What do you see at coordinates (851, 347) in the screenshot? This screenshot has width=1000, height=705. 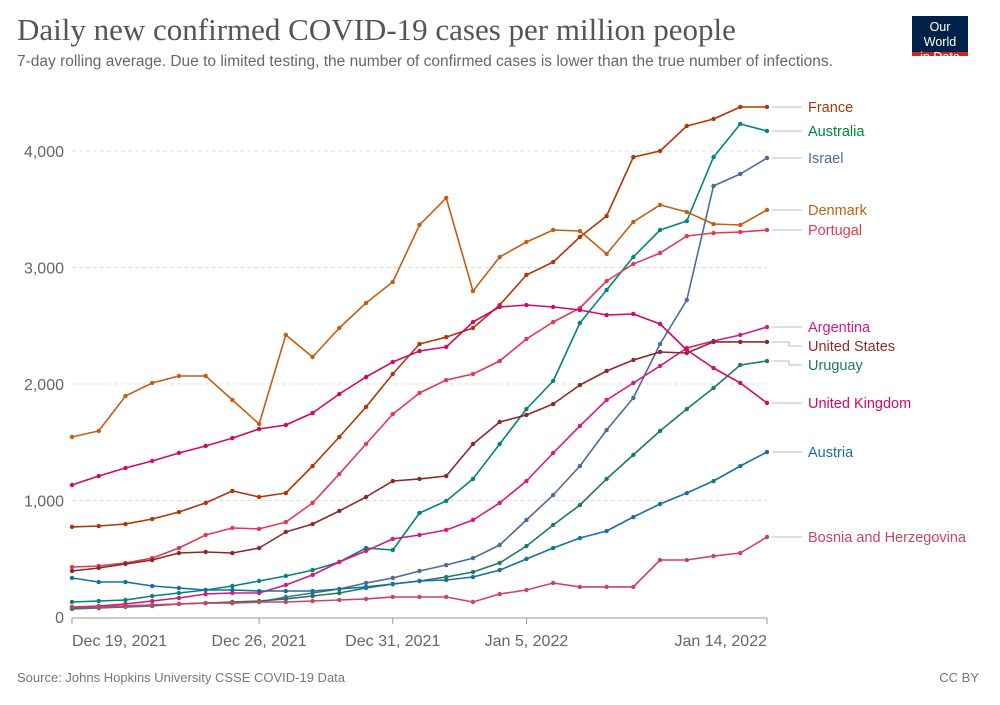 I see `series-label-united-states: United States` at bounding box center [851, 347].